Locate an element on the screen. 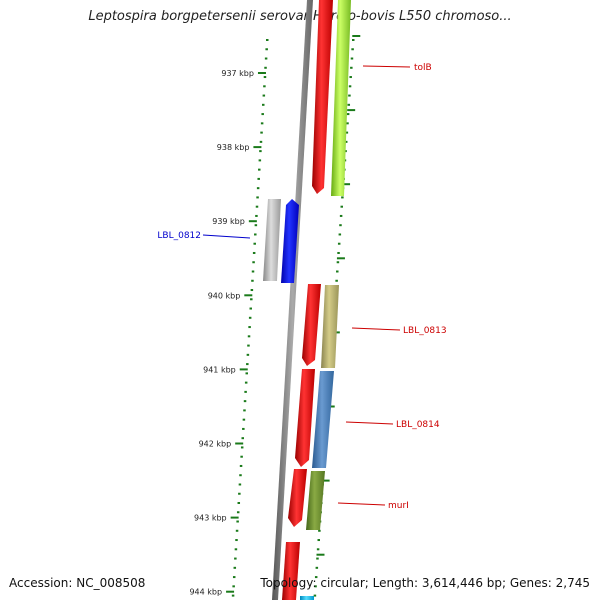  gene-murI is located at coordinates (315, 500).